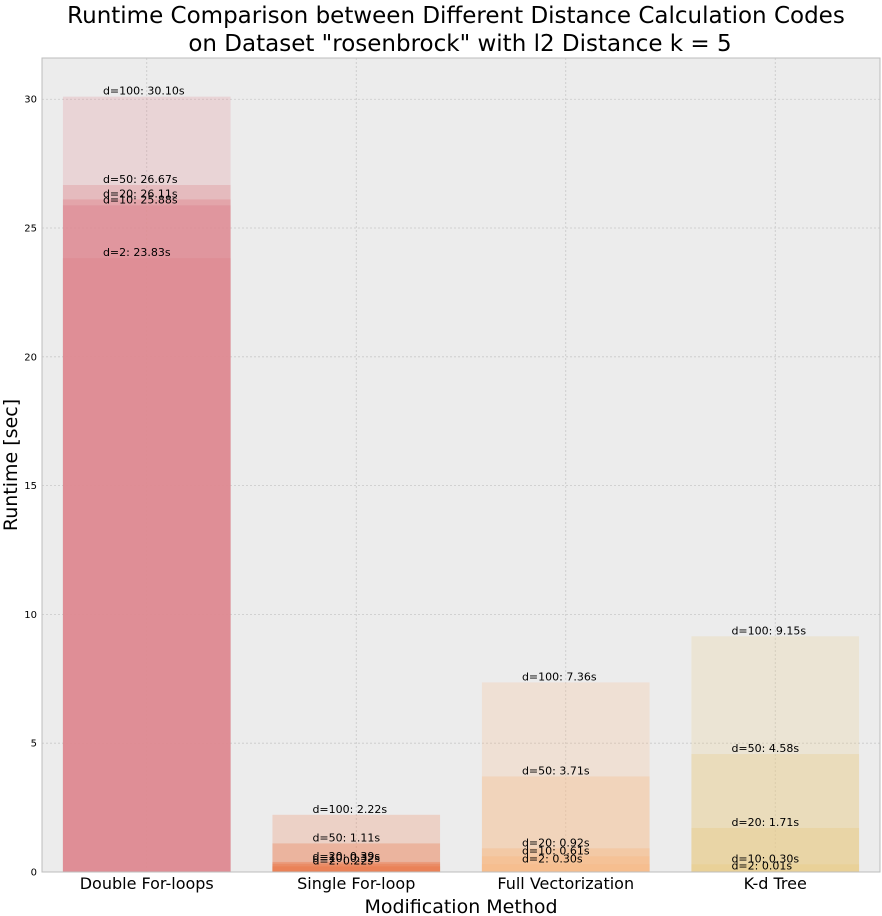 This screenshot has width=882, height=916. What do you see at coordinates (765, 748) in the screenshot?
I see `bar-label-d50-3: d=50: 4.58s` at bounding box center [765, 748].